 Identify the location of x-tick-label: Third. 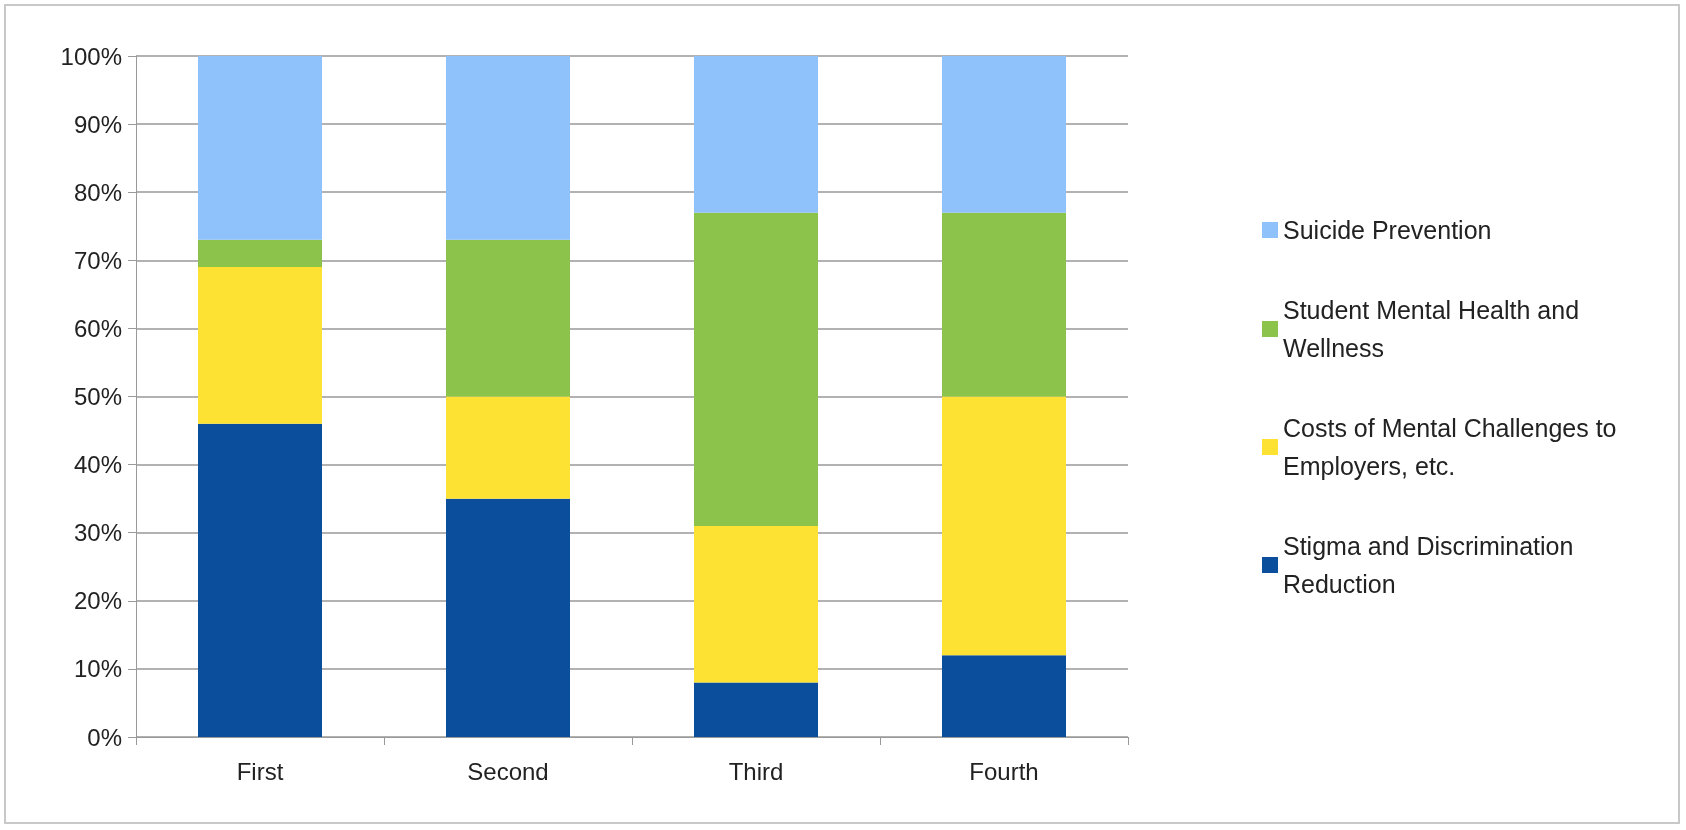
(756, 771).